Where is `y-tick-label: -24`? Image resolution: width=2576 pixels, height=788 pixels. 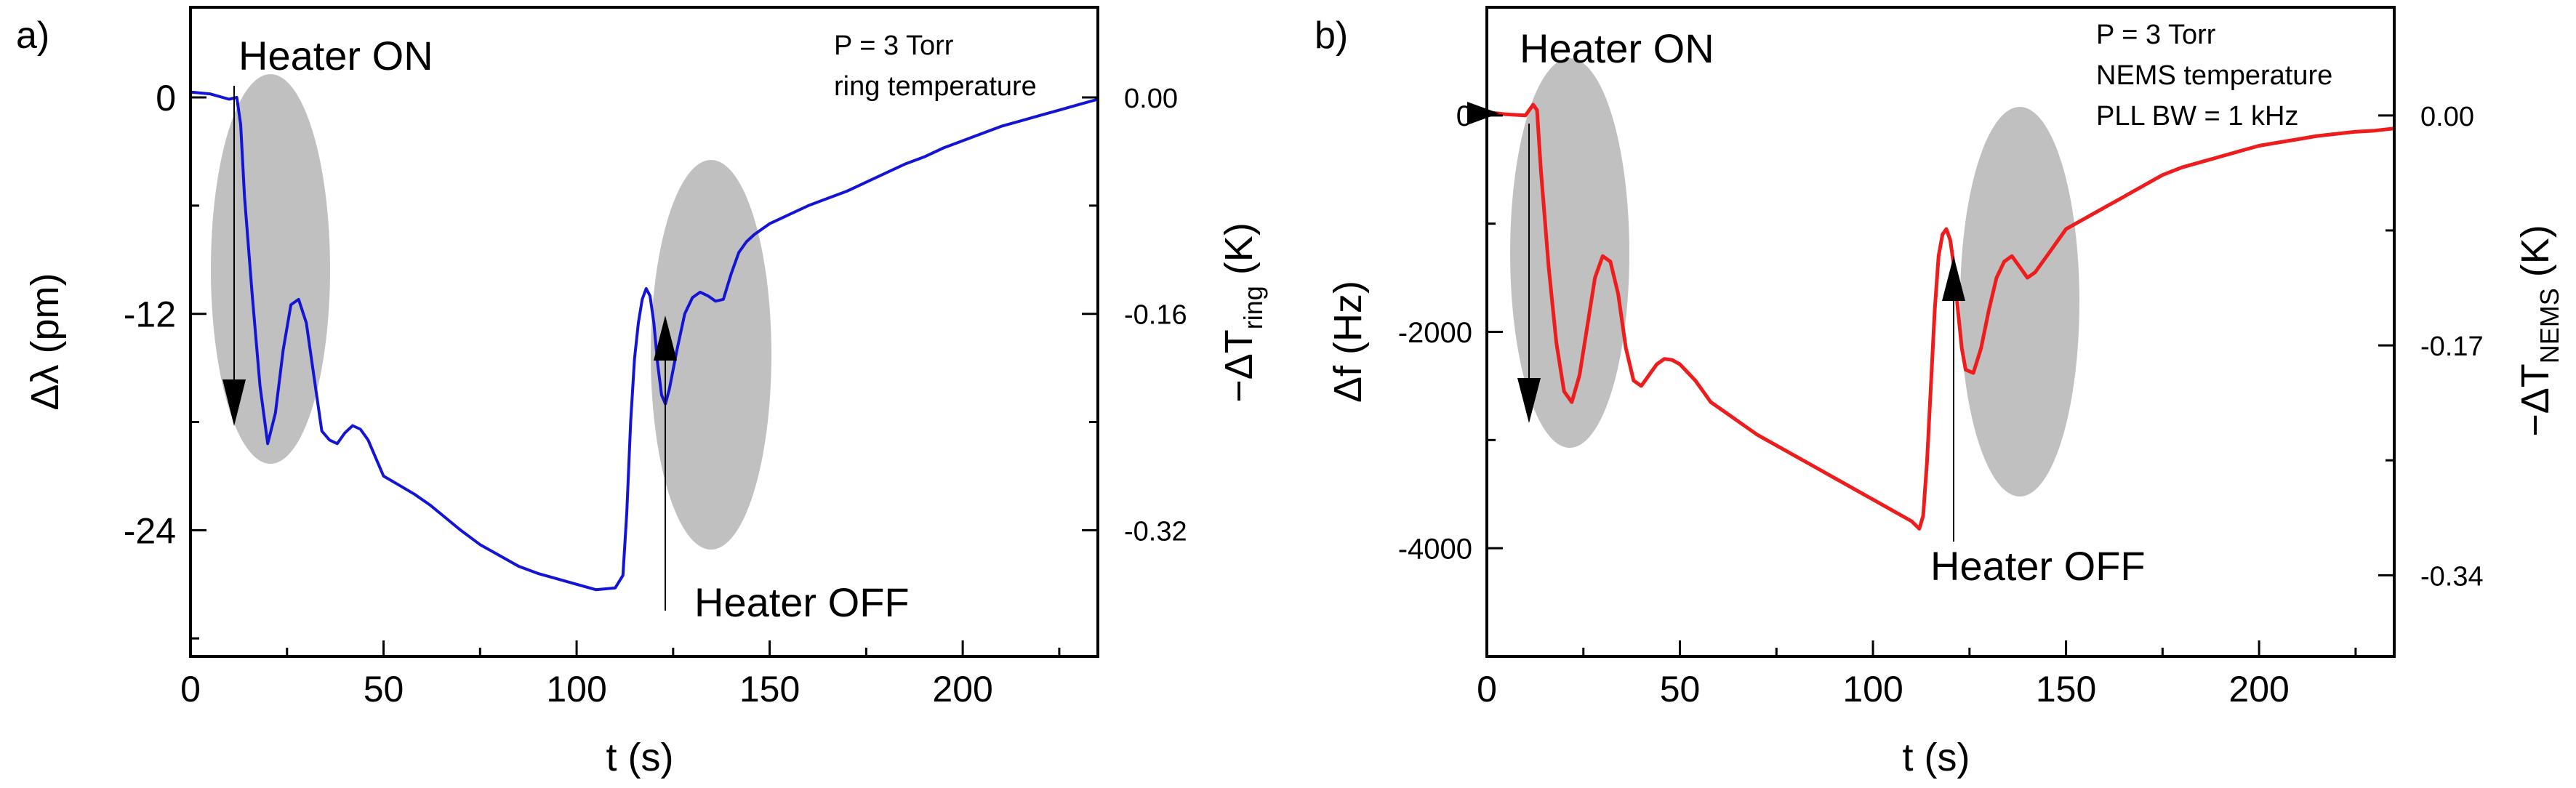 y-tick-label: -24 is located at coordinates (150, 531).